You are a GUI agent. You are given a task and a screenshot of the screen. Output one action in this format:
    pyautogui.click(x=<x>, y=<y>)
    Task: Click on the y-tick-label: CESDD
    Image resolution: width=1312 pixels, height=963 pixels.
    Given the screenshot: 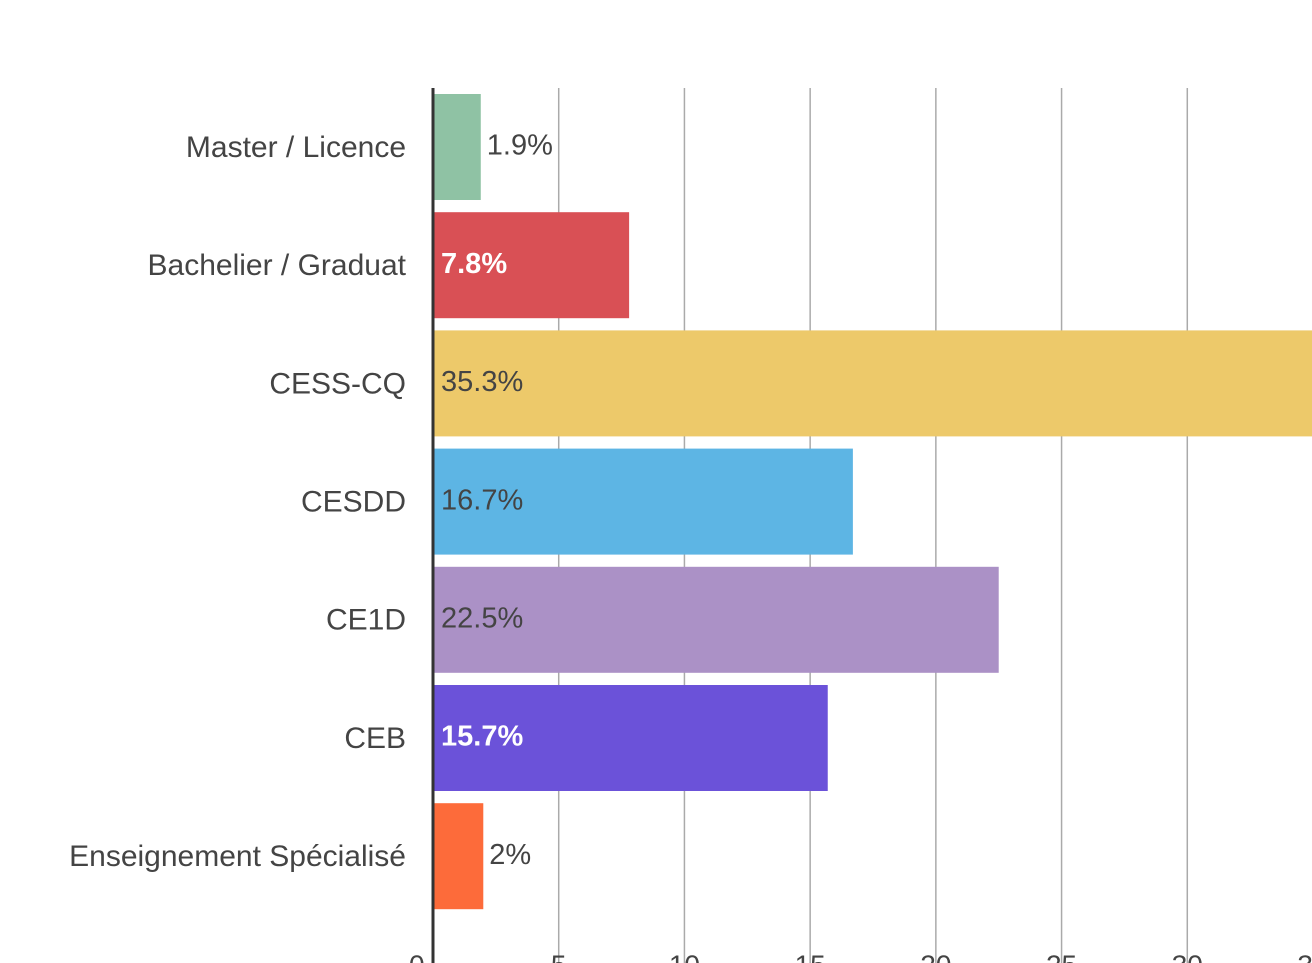 What is the action you would take?
    pyautogui.click(x=353, y=502)
    